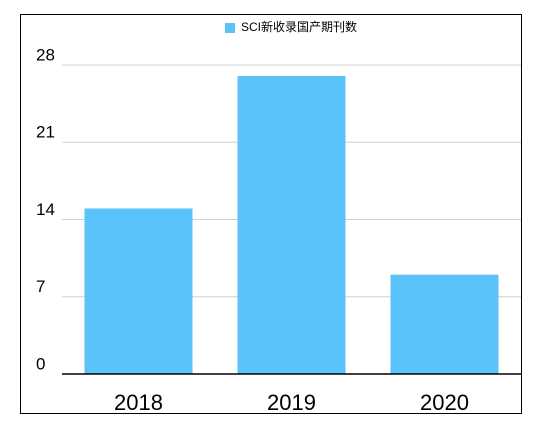  I want to click on y-tick-label: 21, so click(45, 132).